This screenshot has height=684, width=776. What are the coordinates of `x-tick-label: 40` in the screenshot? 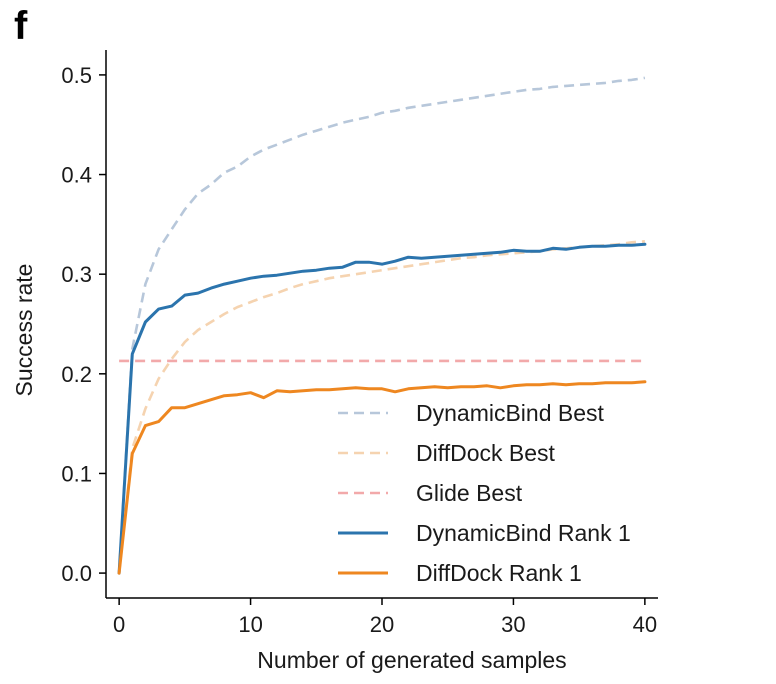 It's located at (645, 624).